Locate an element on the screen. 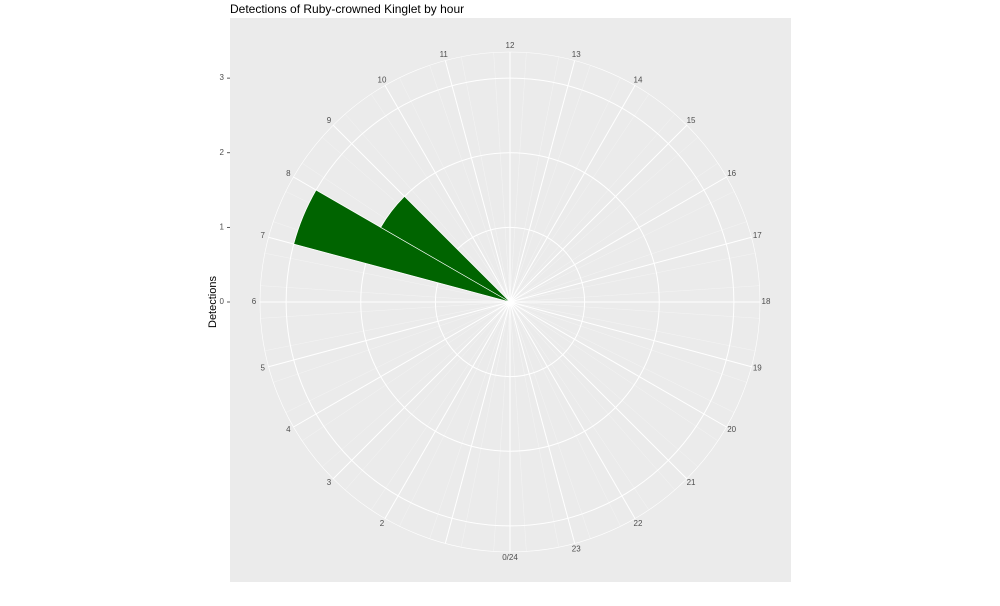 The width and height of the screenshot is (1000, 606). x-tick-label: 11 is located at coordinates (444, 54).